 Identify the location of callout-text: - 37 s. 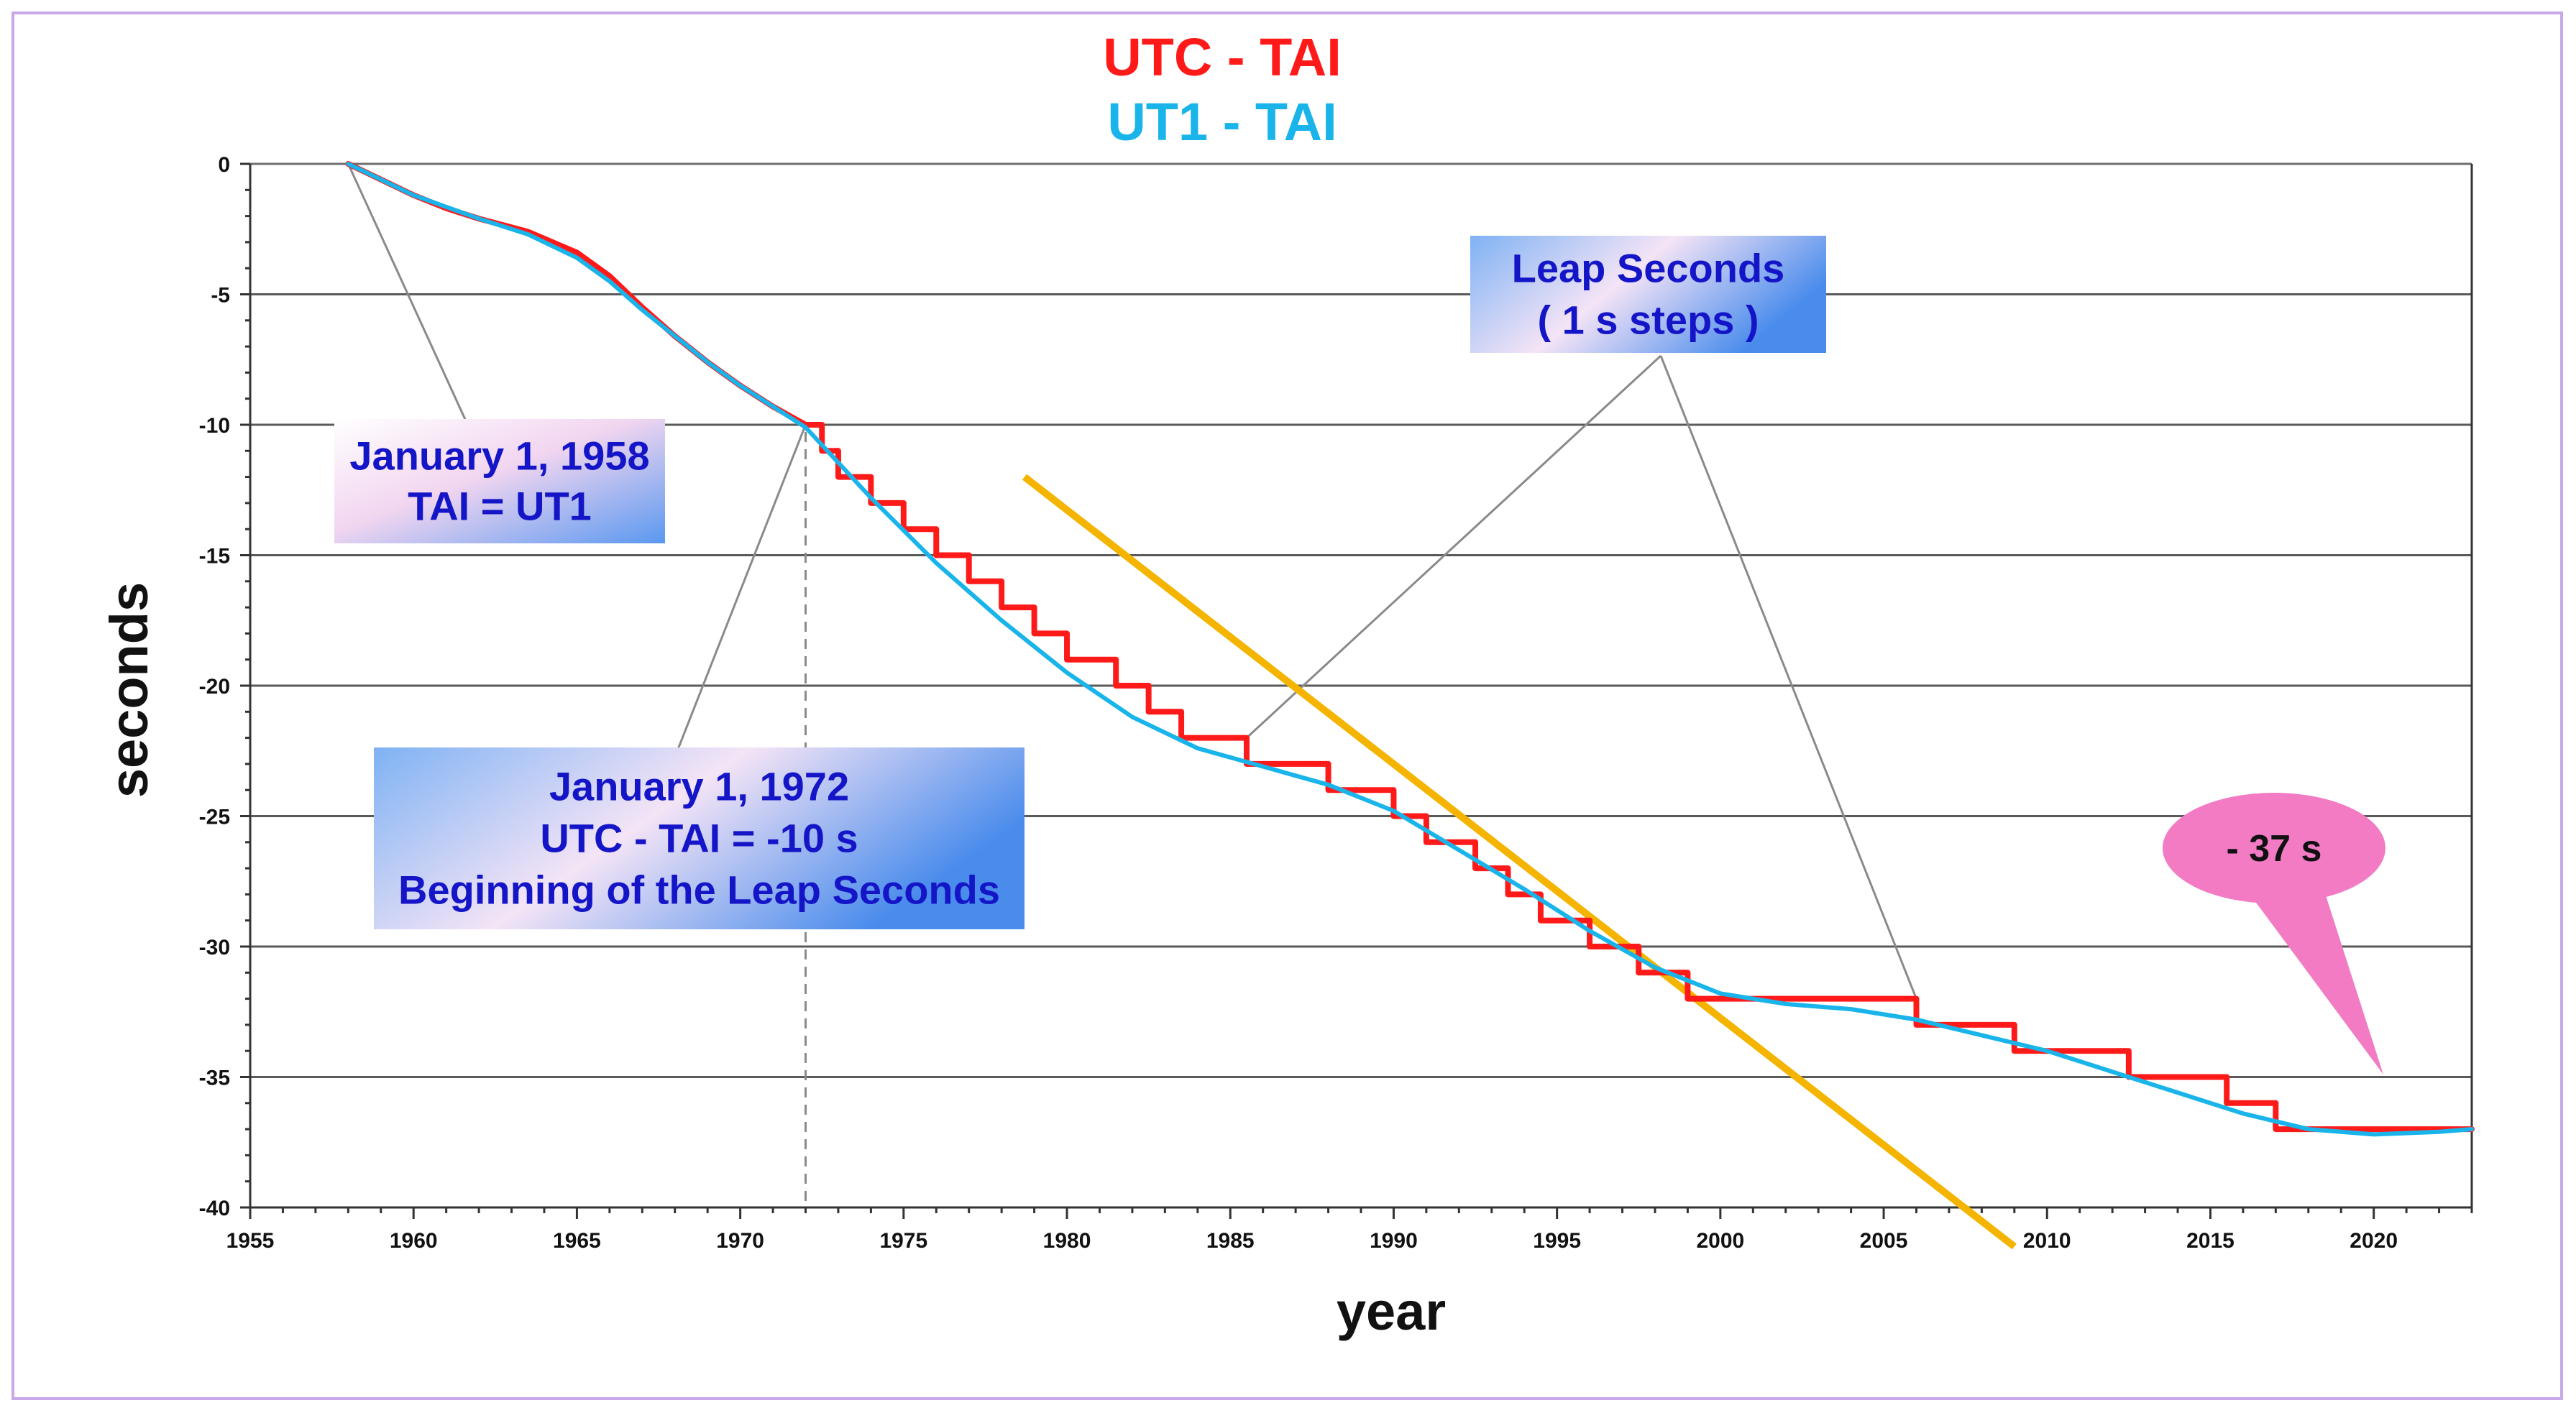
(2274, 849).